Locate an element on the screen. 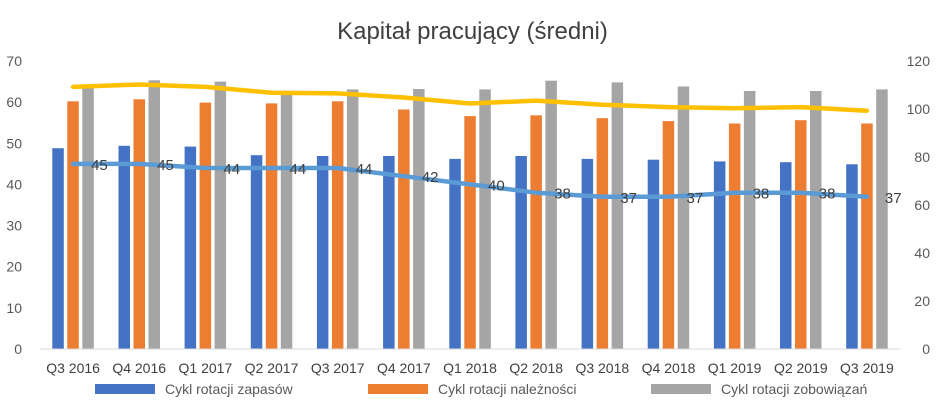 This screenshot has height=419, width=945. legend-swatch-zapasy is located at coordinates (125, 389).